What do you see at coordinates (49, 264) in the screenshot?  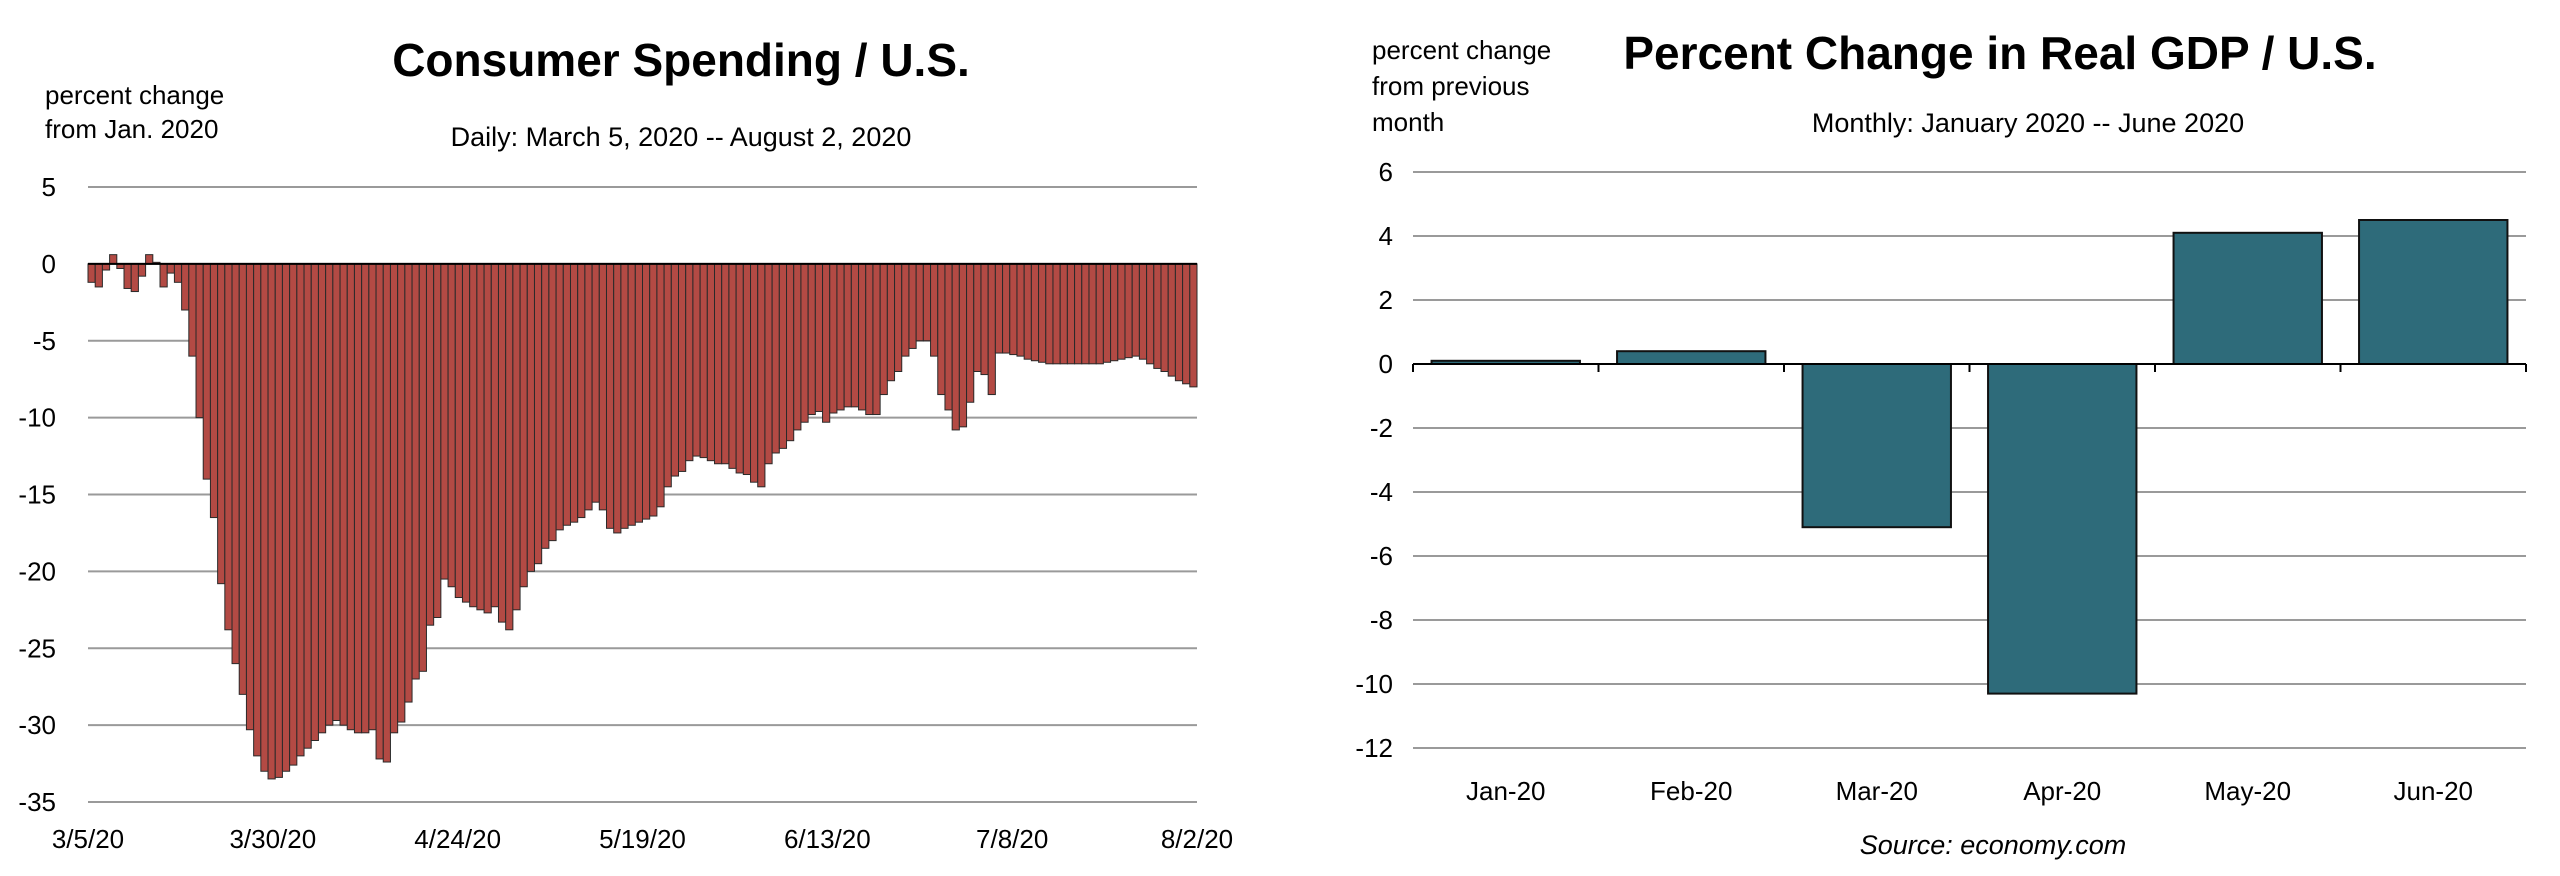 I see `left-y-tick-label: 0` at bounding box center [49, 264].